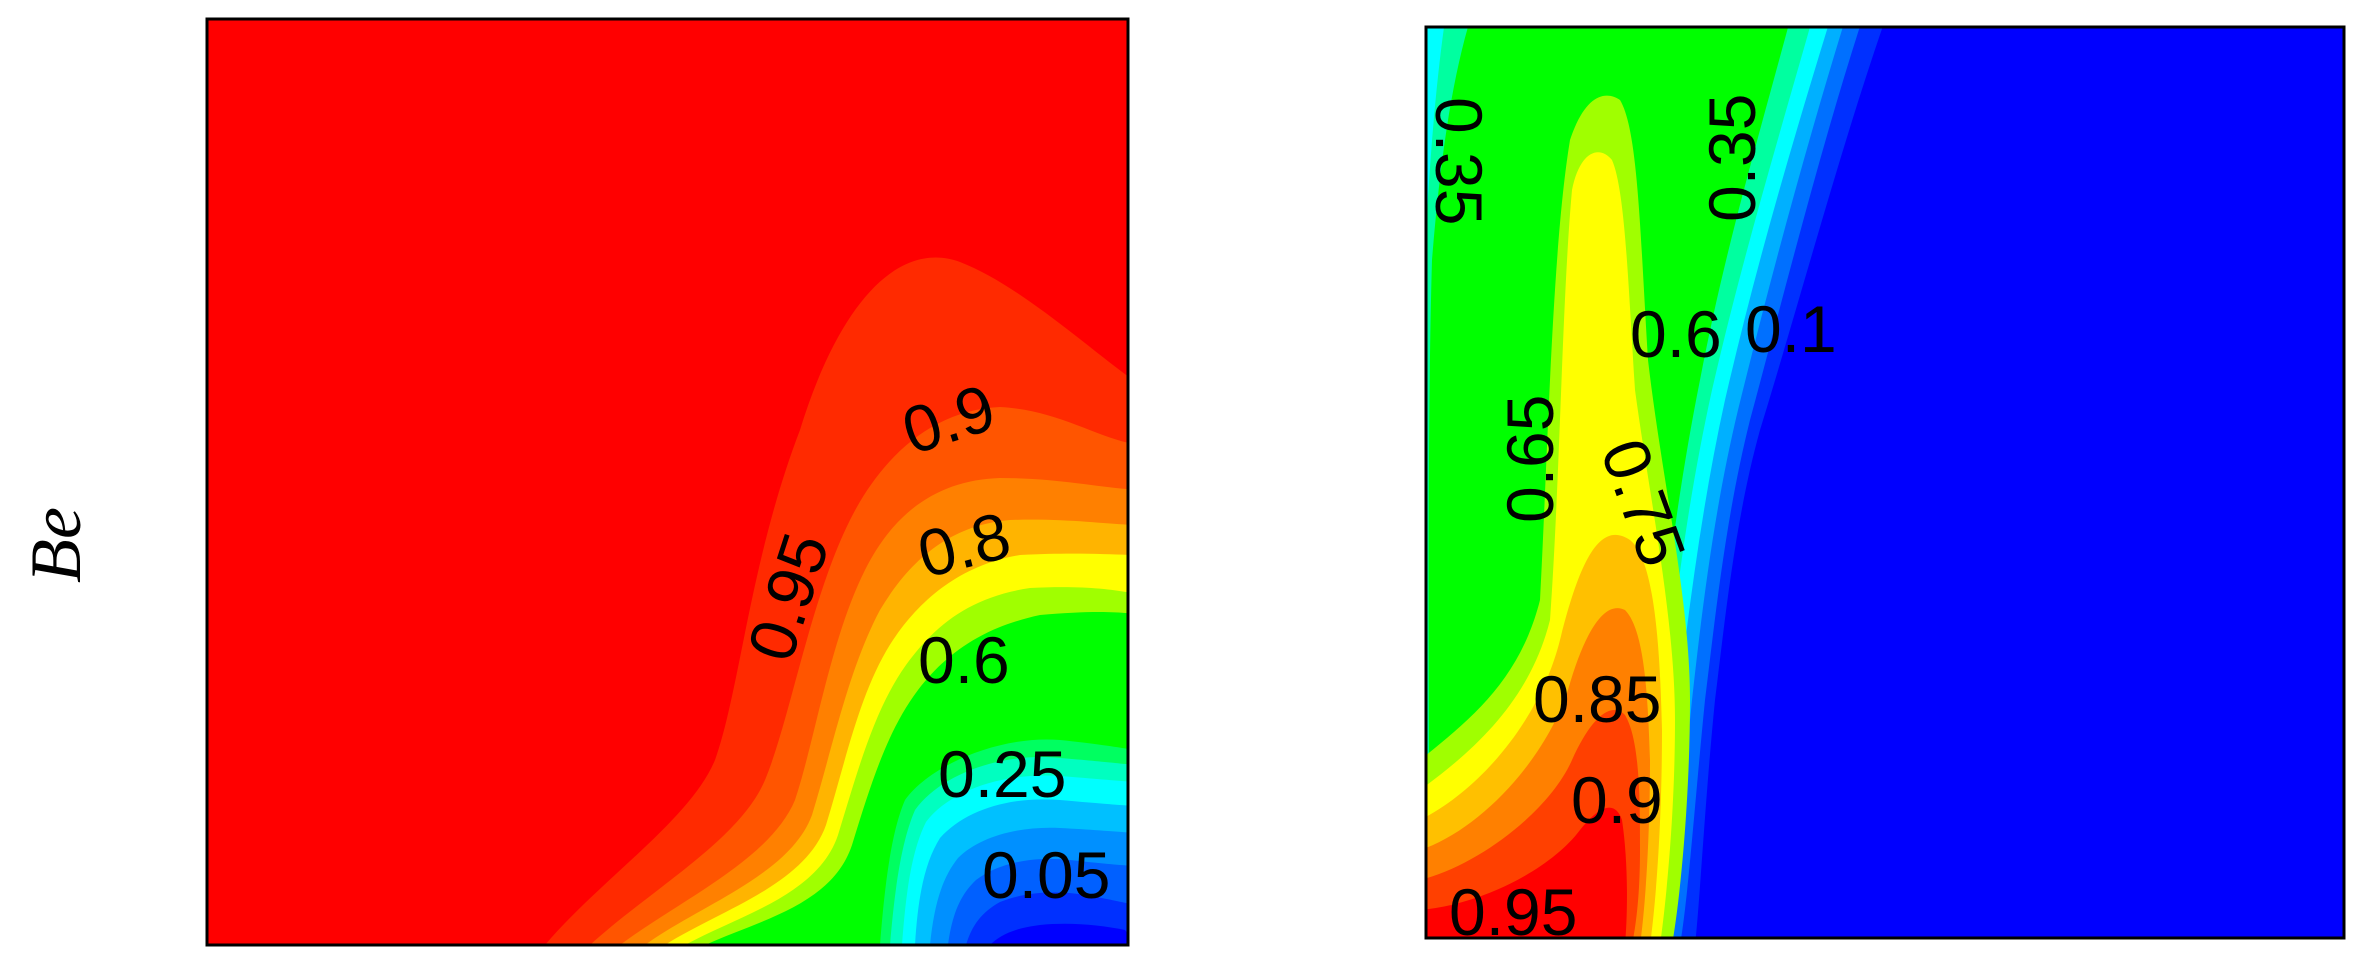 Image resolution: width=2362 pixels, height=966 pixels. What do you see at coordinates (1676, 334) in the screenshot?
I see `right-contour-label-06: 0.6` at bounding box center [1676, 334].